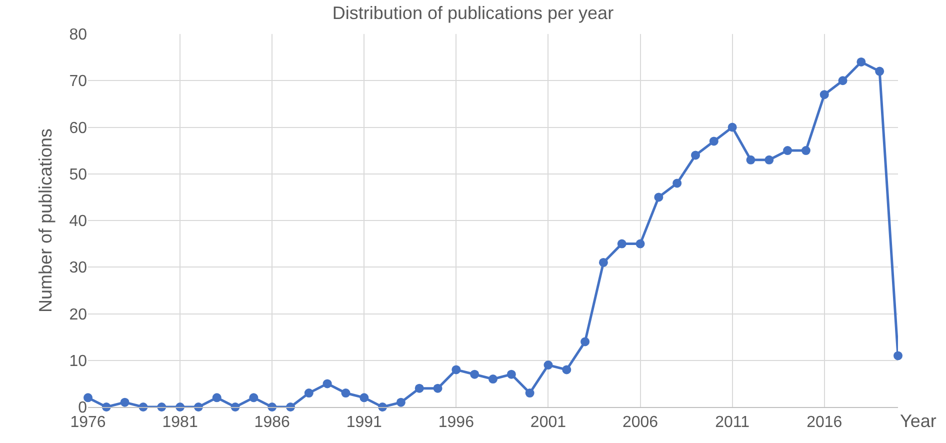 This screenshot has height=443, width=946. I want to click on x-tick-label: 1986, so click(272, 423).